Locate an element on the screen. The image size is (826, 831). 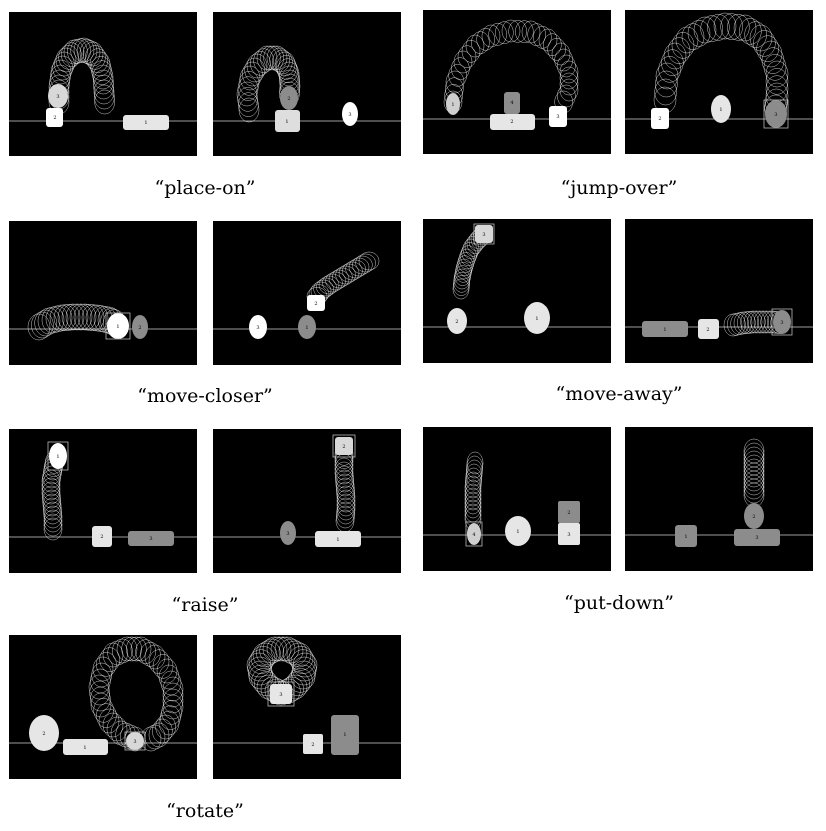
panel-put-down-end: 2 1 3 is located at coordinates (719, 499).